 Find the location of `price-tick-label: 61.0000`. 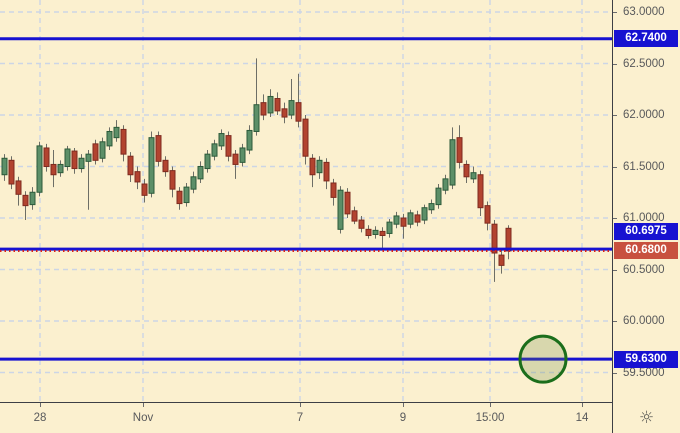

price-tick-label: 61.0000 is located at coordinates (644, 218).